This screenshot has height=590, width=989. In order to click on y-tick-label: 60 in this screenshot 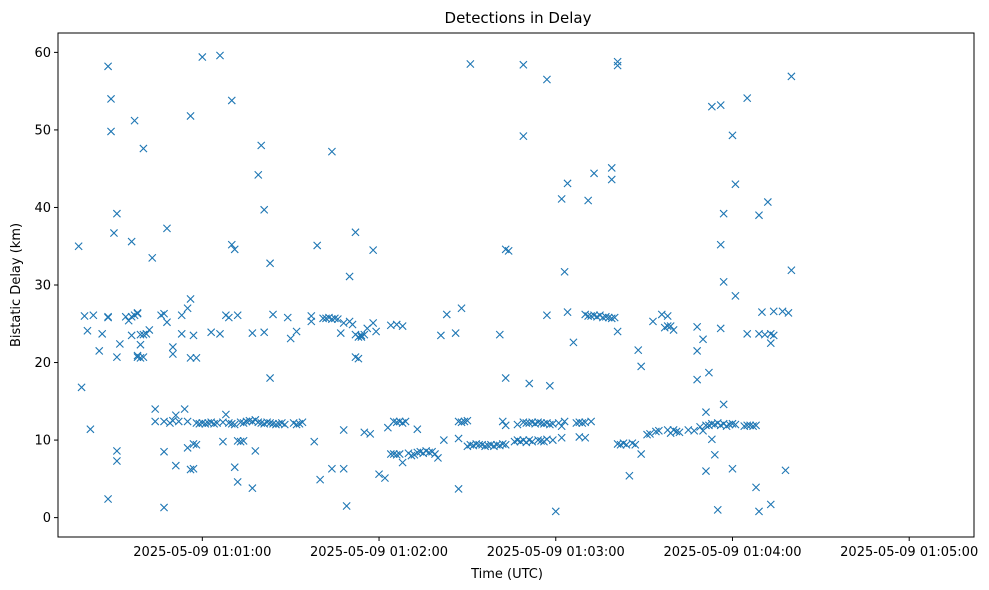, I will do `click(42, 53)`.